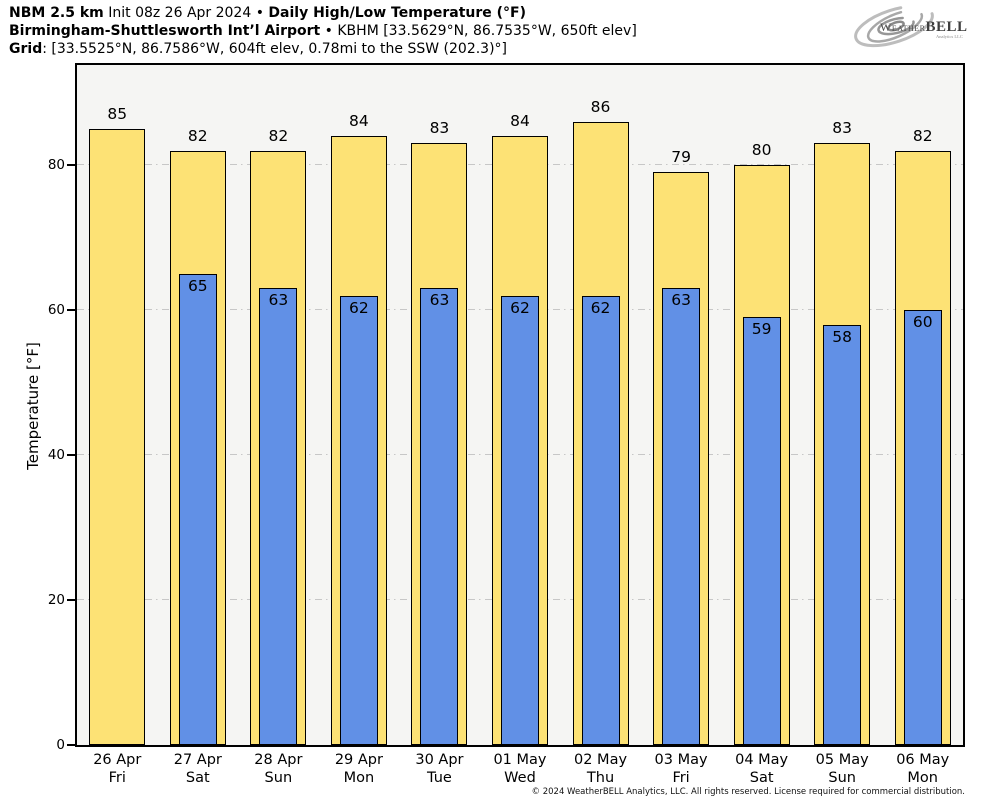 The height and width of the screenshot is (808, 984). I want to click on header-text-segment: Grid, so click(26, 49).